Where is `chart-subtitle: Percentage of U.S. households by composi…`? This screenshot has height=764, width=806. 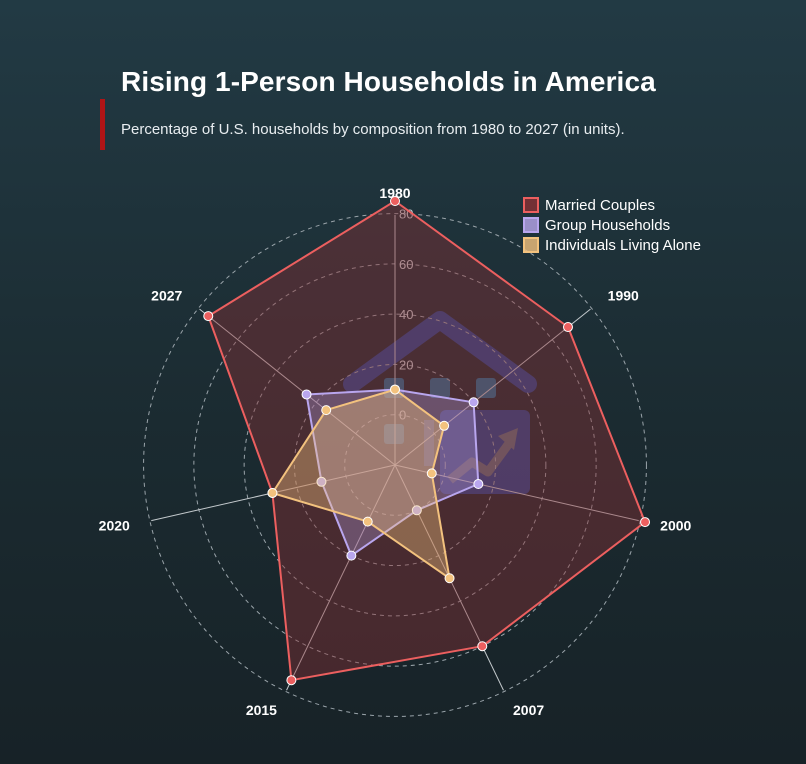 chart-subtitle: Percentage of U.S. households by composi… is located at coordinates (373, 129).